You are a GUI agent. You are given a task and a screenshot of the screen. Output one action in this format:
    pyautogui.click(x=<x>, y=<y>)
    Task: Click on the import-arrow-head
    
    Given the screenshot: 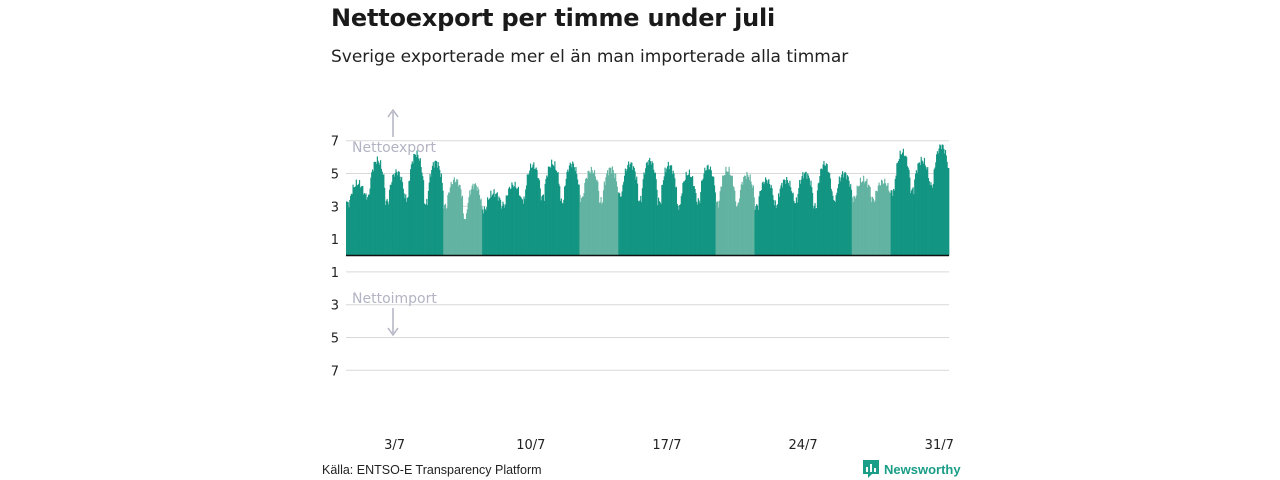 What is the action you would take?
    pyautogui.click(x=393, y=332)
    